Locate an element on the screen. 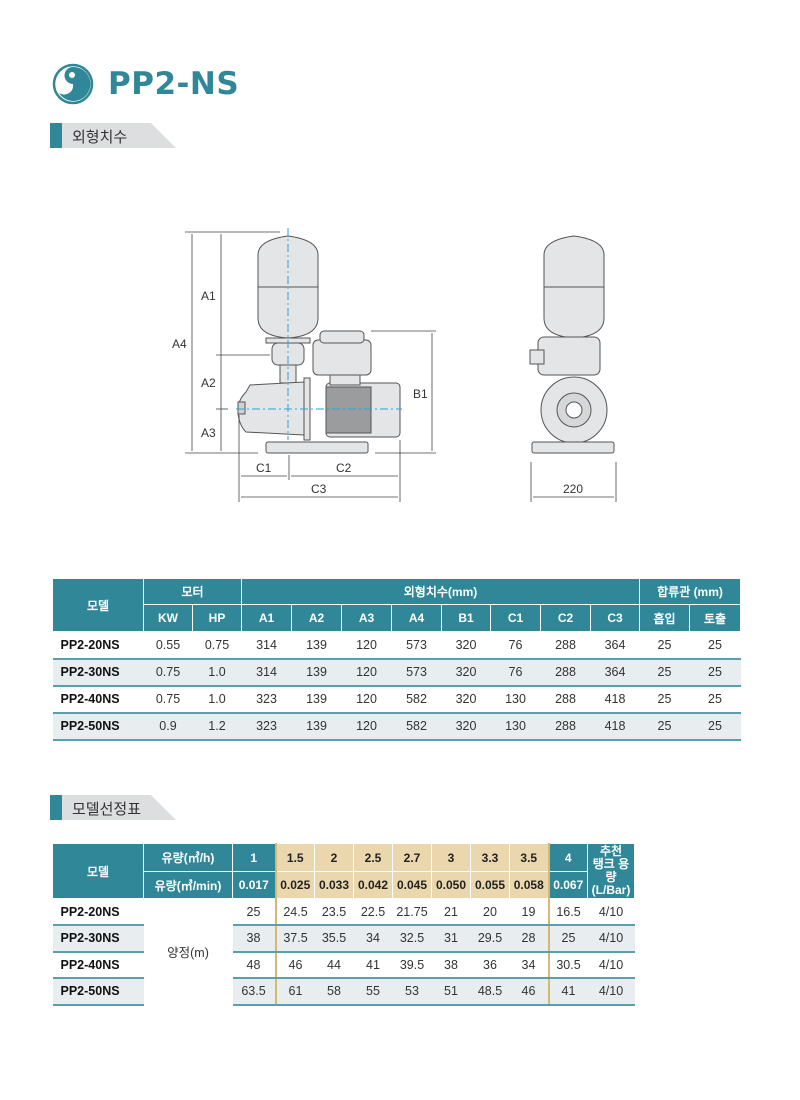 The image size is (800, 1100). value-cell: 76 is located at coordinates (515, 672).